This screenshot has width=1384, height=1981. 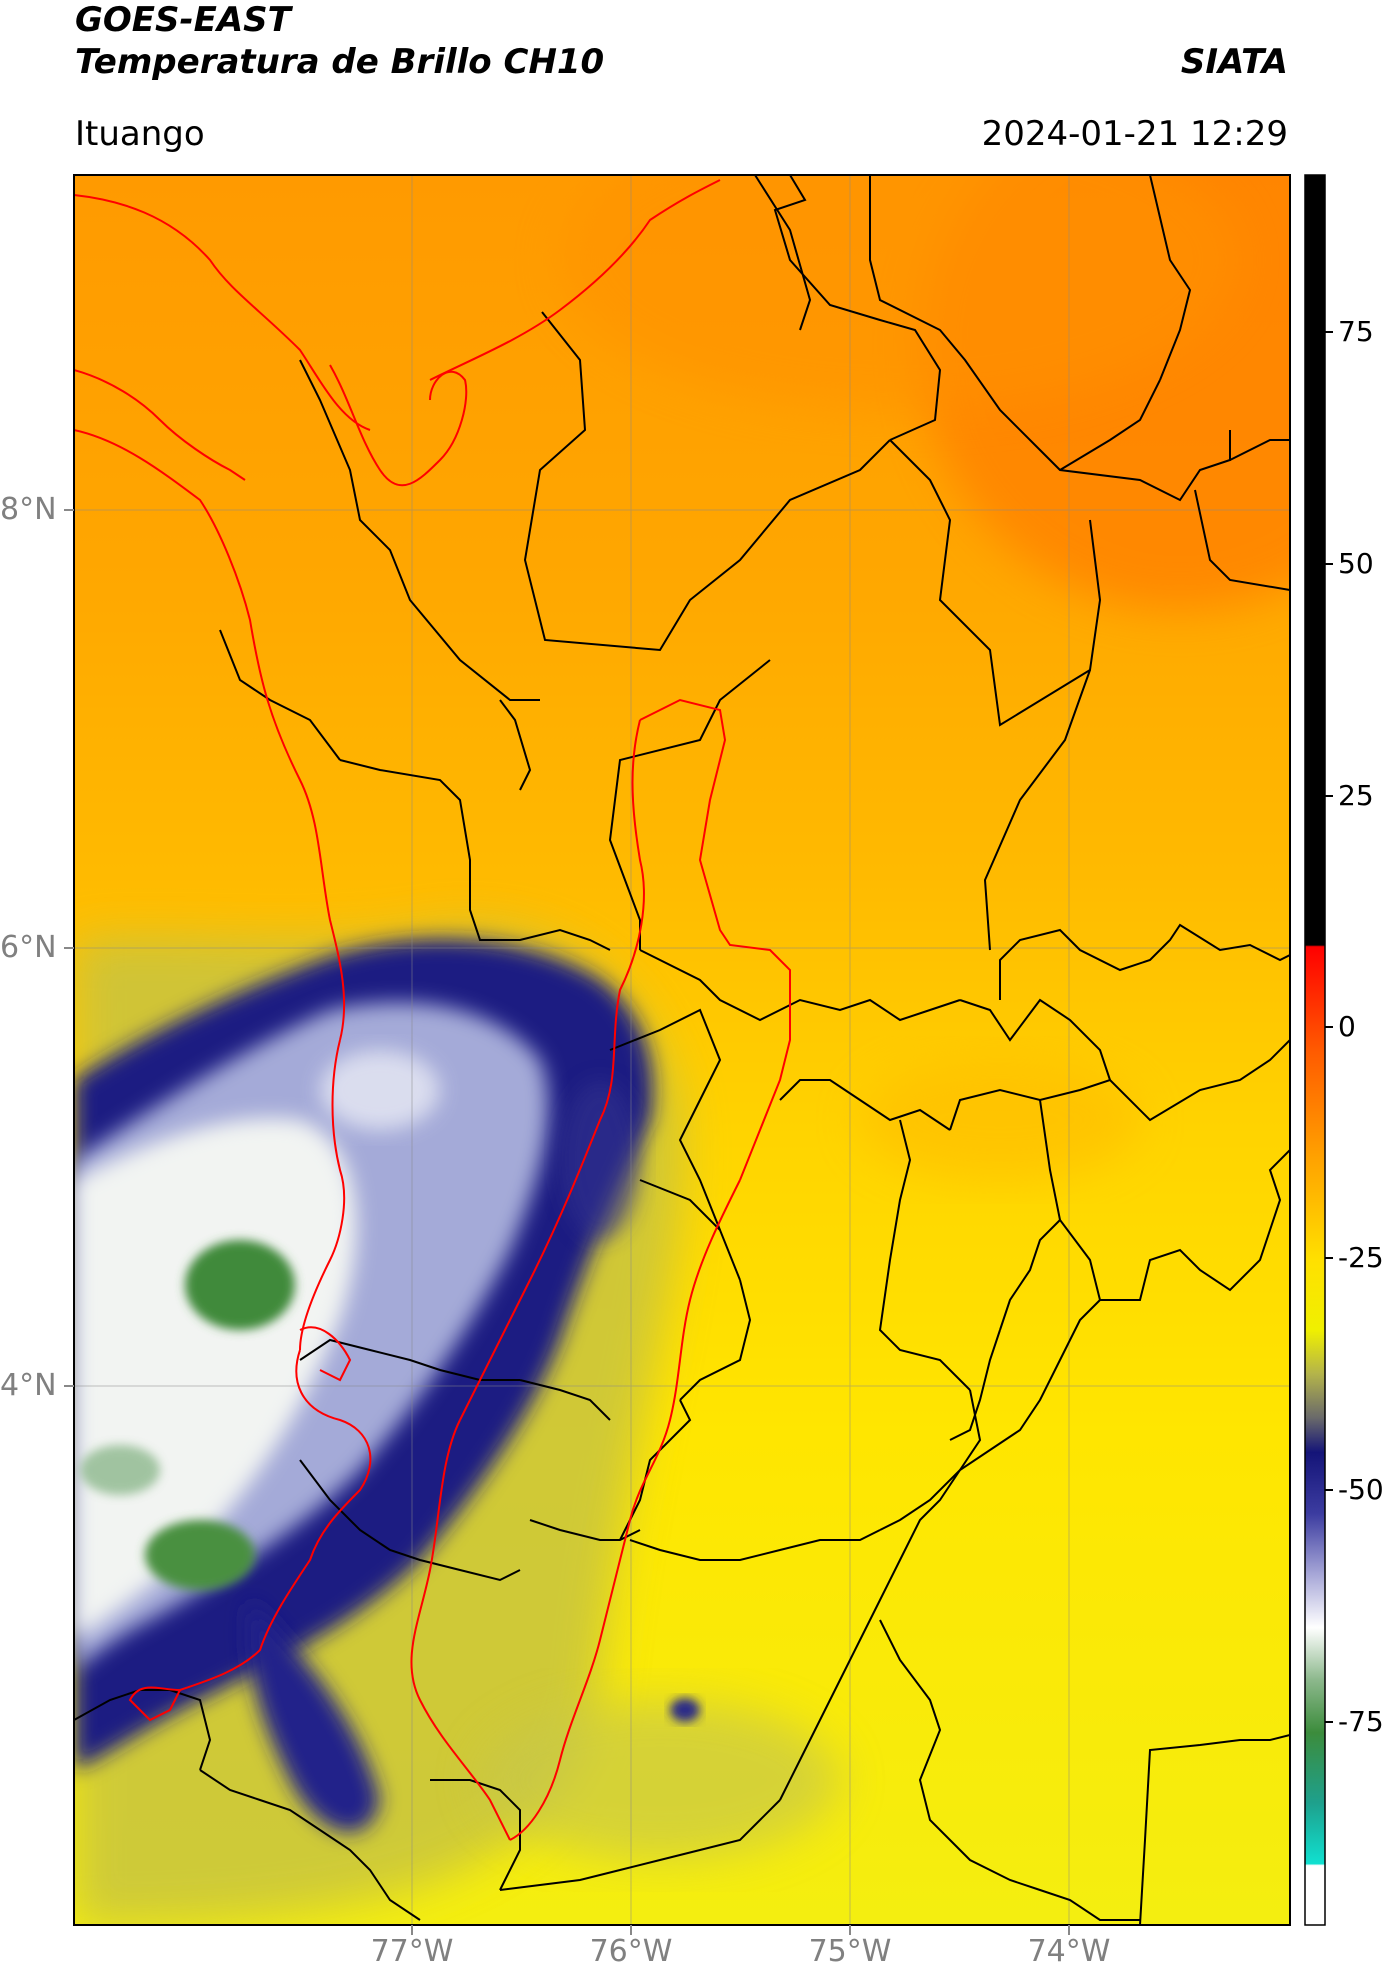 What do you see at coordinates (140, 134) in the screenshot?
I see `location-label: Ituango` at bounding box center [140, 134].